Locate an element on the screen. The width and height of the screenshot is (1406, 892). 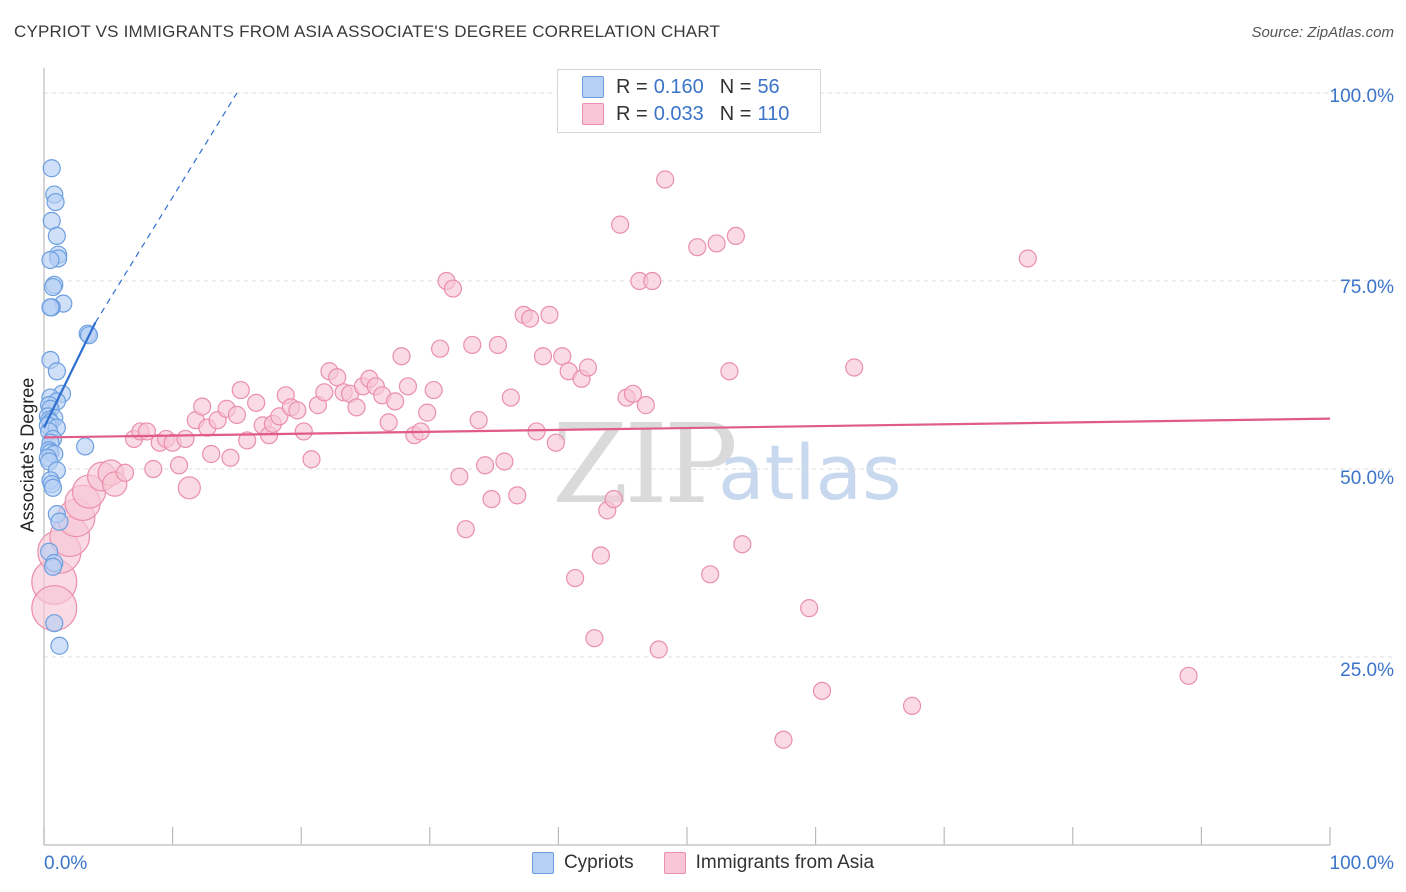
x-tick-0: 0.0% is located at coordinates (66, 863).